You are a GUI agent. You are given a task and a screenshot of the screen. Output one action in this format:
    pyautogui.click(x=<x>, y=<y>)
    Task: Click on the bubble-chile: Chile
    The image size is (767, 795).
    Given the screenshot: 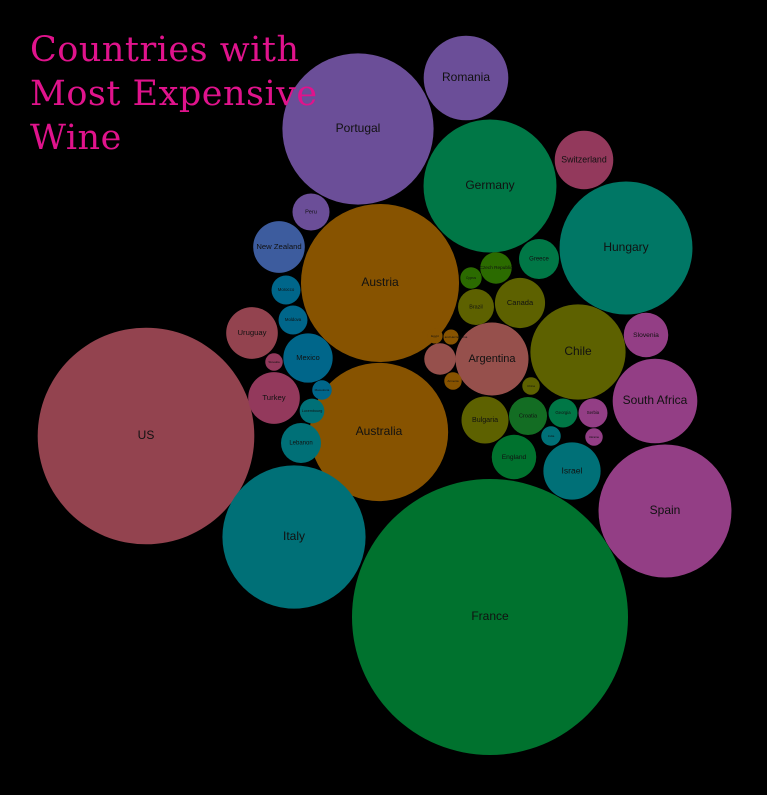 What is the action you would take?
    pyautogui.click(x=578, y=352)
    